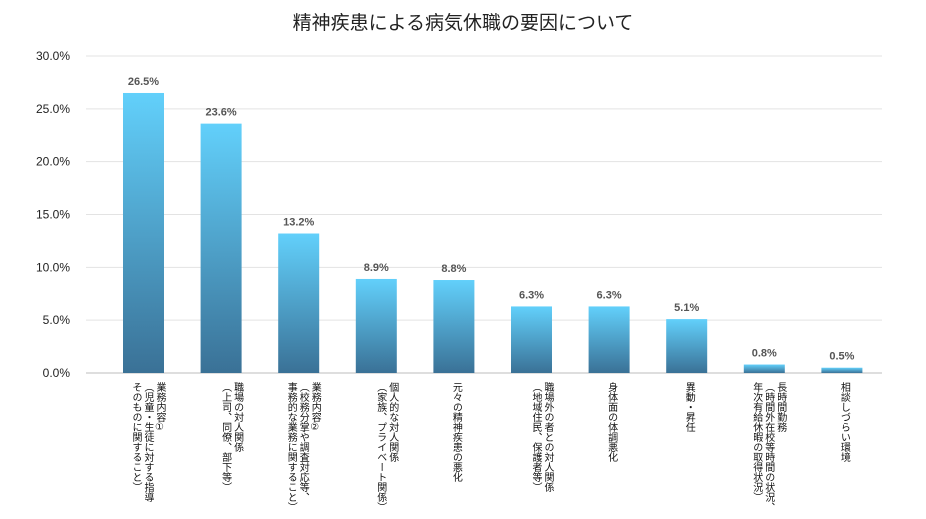 This screenshot has height=519, width=926. I want to click on category-label-line: 業務内容①, so click(160, 407).